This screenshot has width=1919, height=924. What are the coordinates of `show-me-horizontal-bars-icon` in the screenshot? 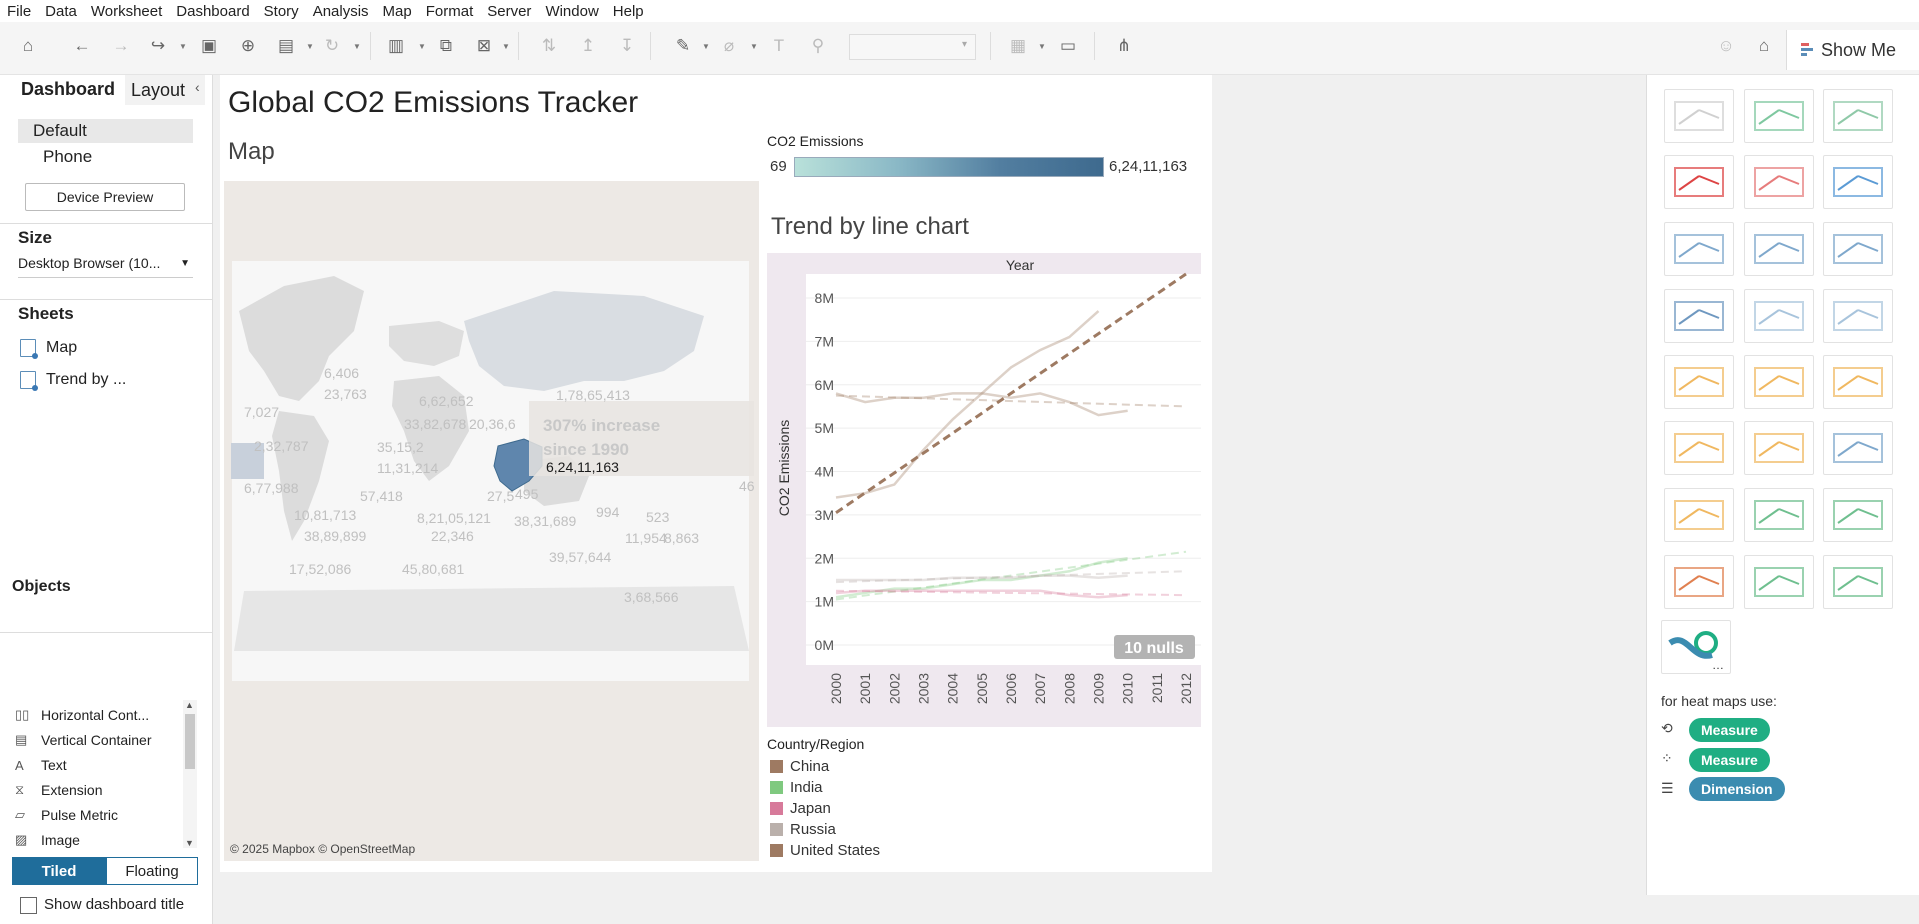 It's located at (1699, 249).